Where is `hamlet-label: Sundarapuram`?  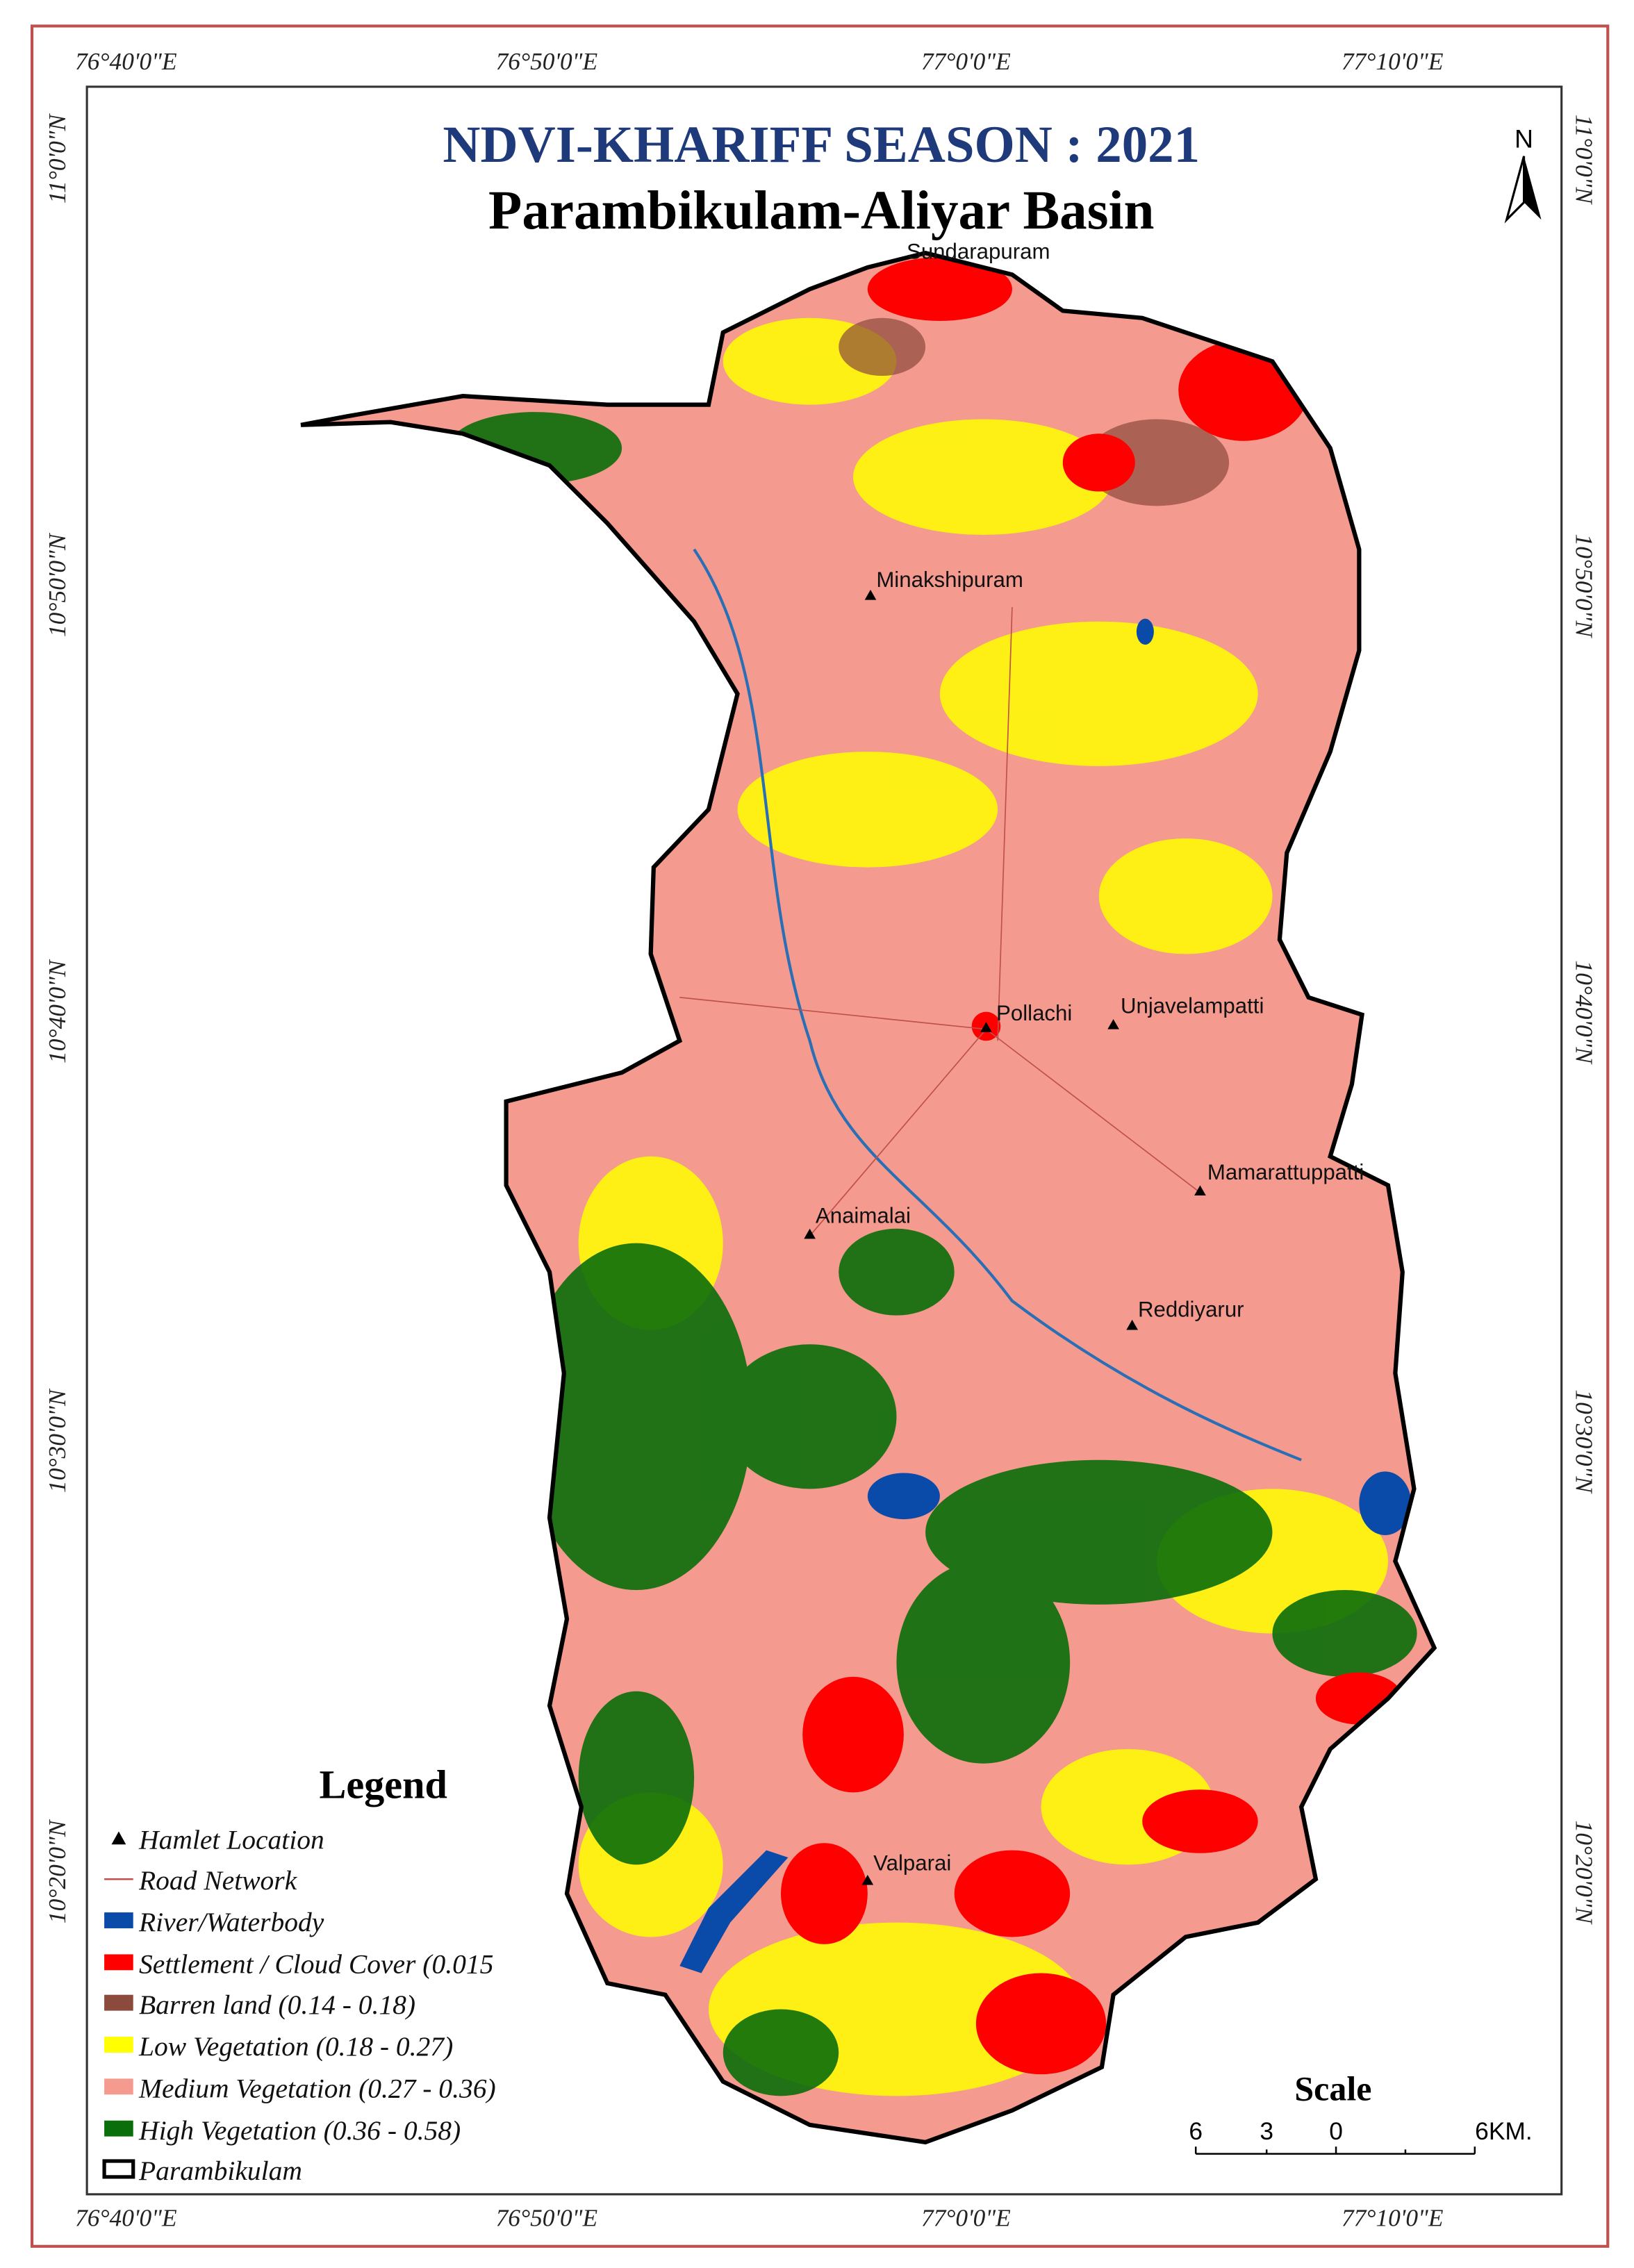
hamlet-label: Sundarapuram is located at coordinates (978, 251).